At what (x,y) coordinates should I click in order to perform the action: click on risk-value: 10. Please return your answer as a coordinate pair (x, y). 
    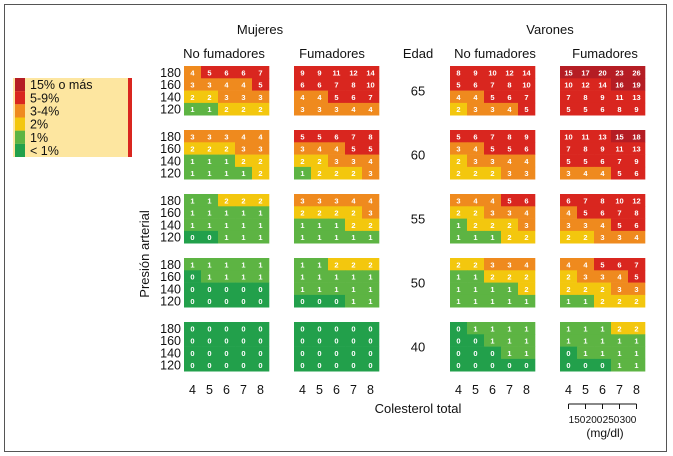
    Looking at the image, I should click on (568, 136).